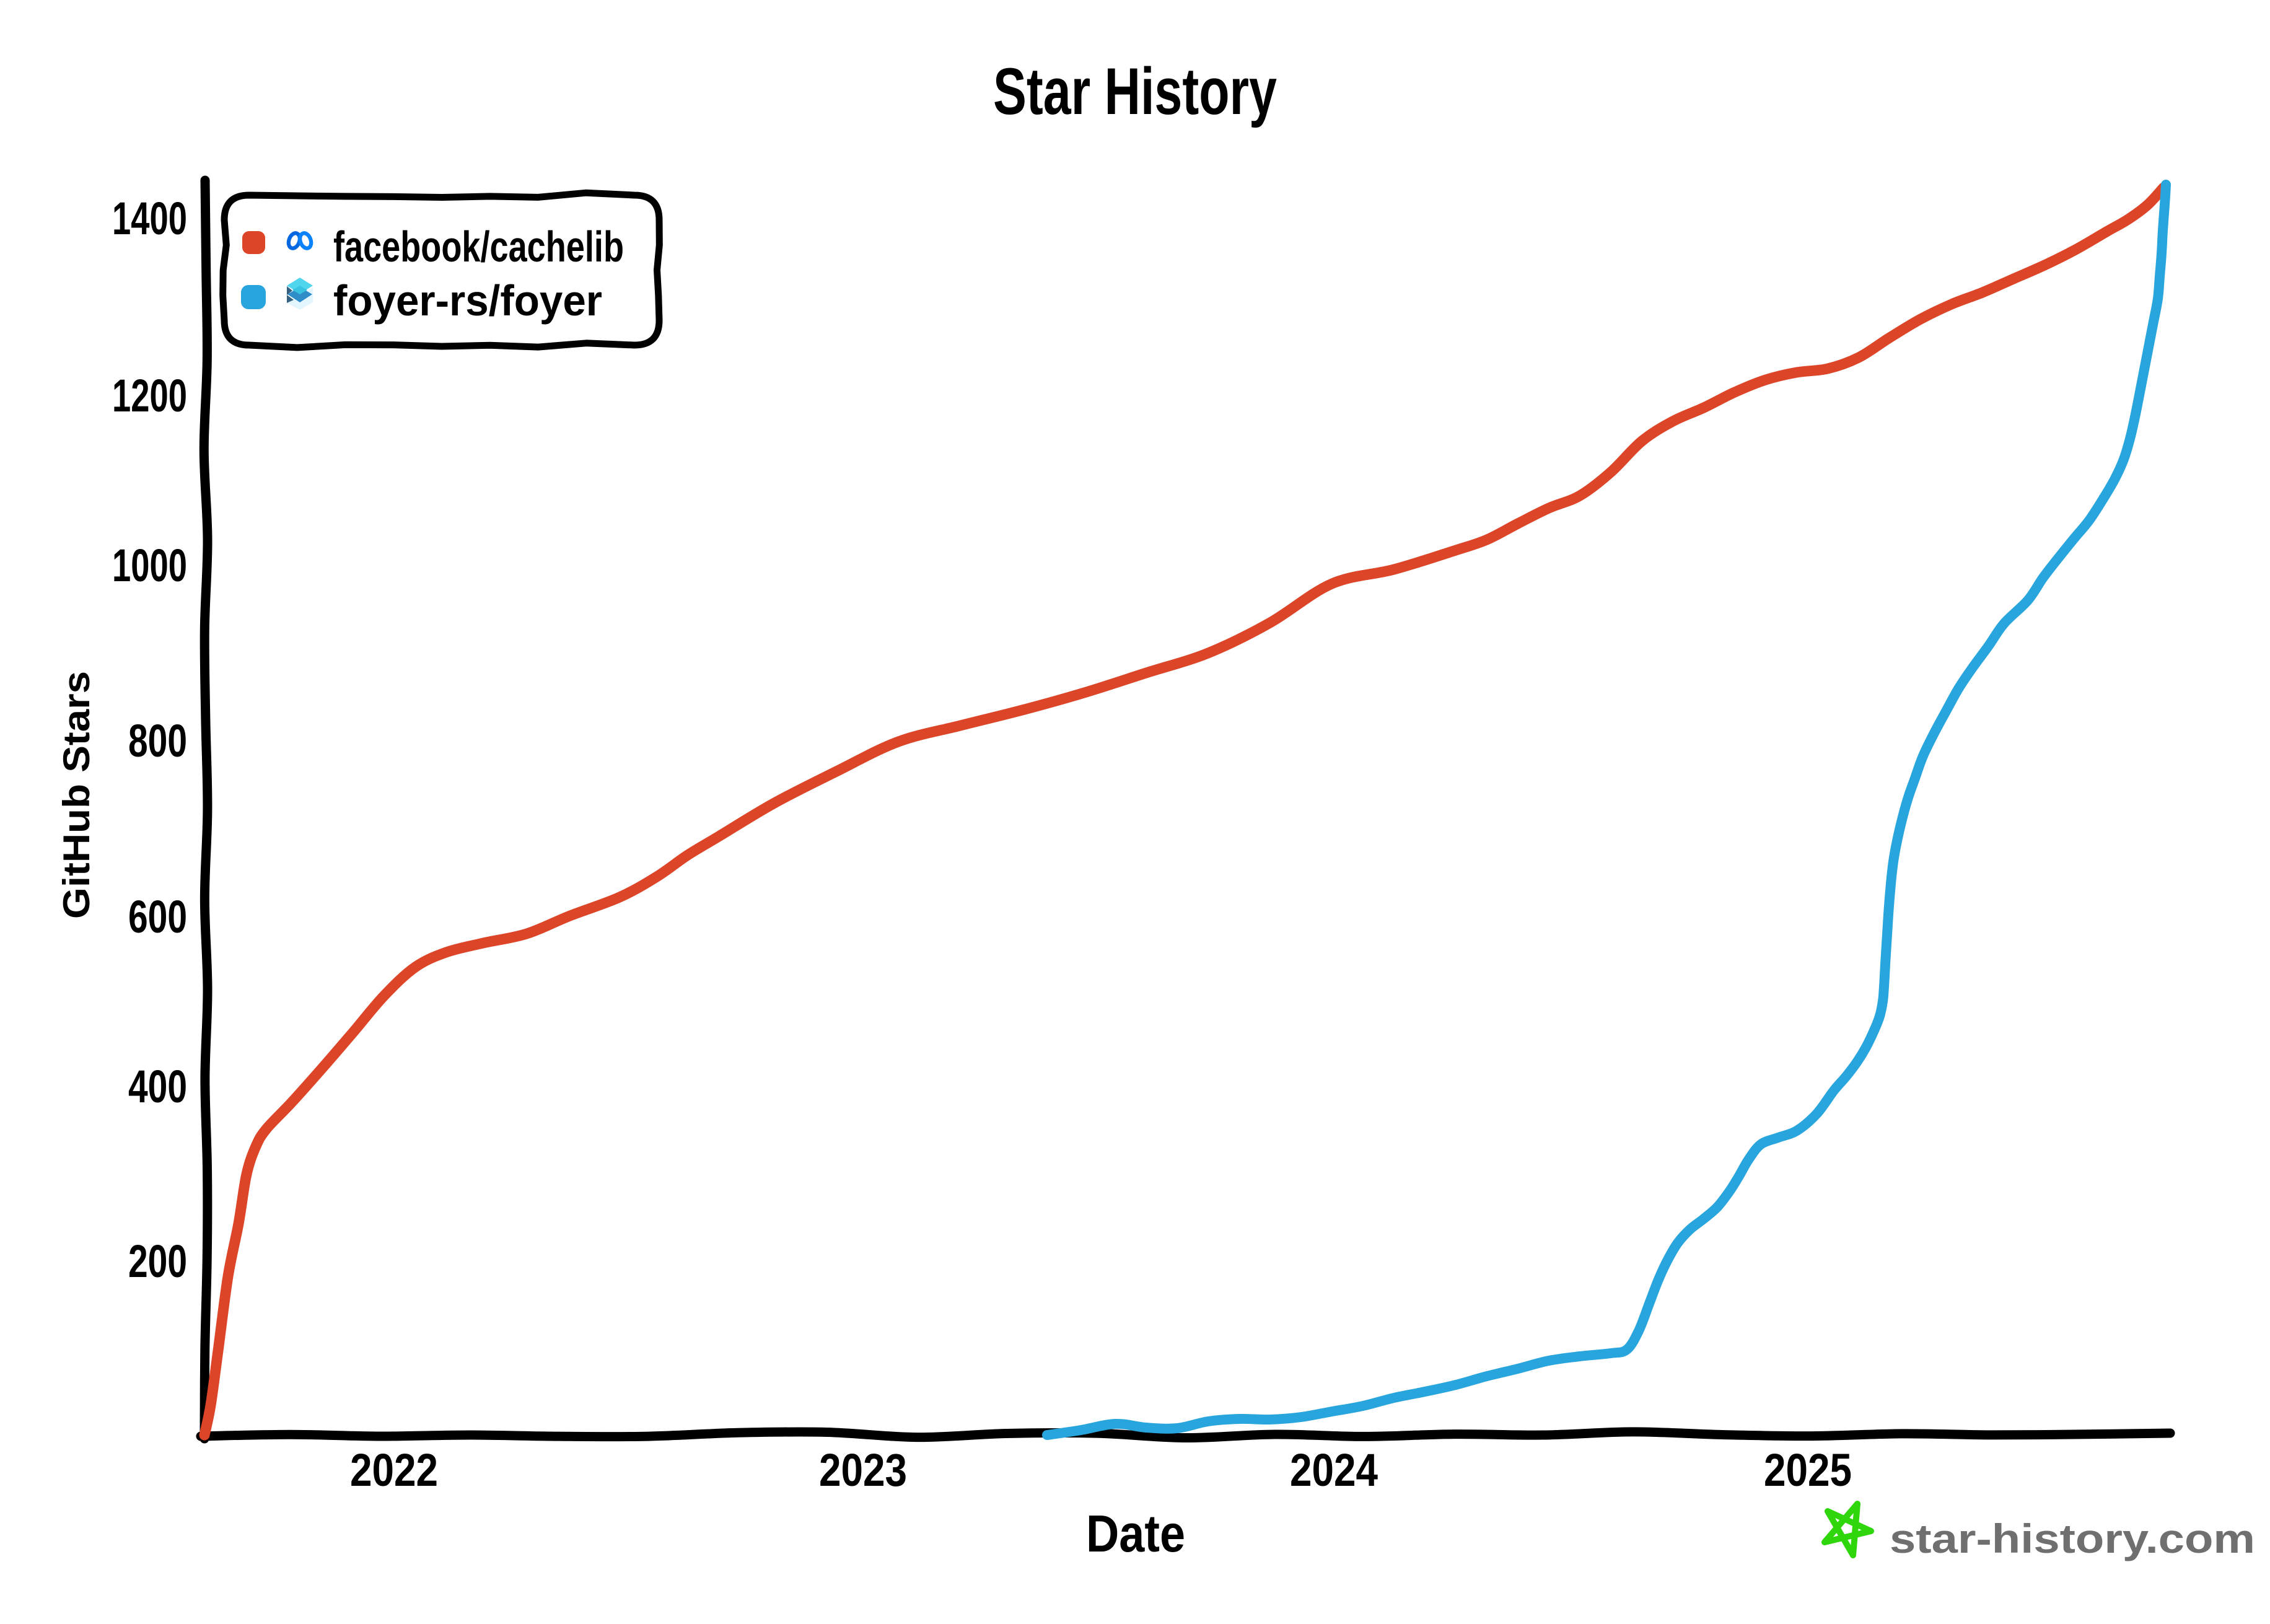  I want to click on svg-text: 800, so click(158, 740).